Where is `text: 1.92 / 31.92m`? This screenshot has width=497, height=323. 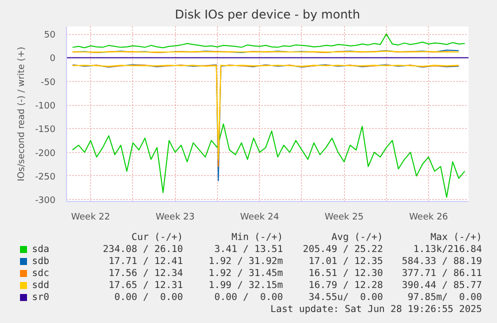 text: 1.92 / 31.92m is located at coordinates (245, 261).